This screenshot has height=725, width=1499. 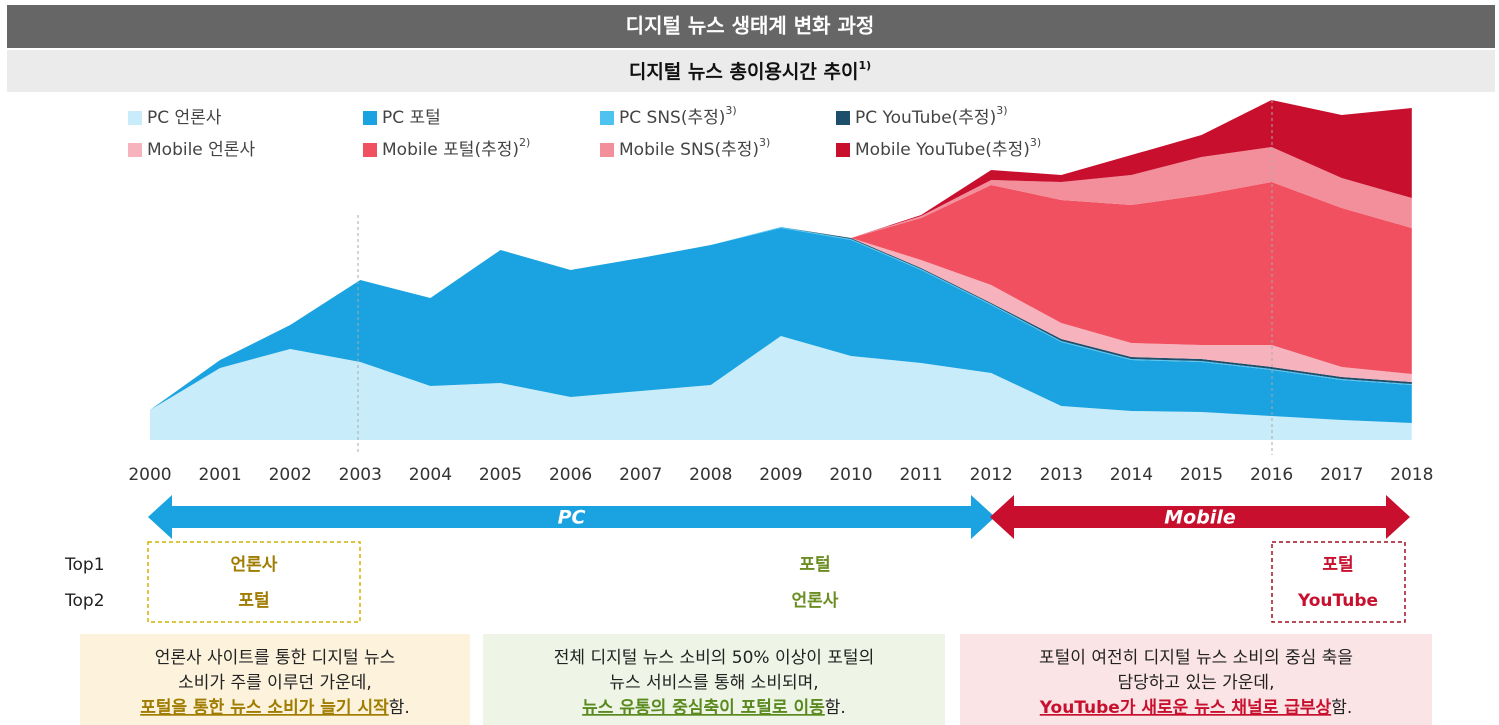 I want to click on subtitle-bar, so click(x=751, y=71).